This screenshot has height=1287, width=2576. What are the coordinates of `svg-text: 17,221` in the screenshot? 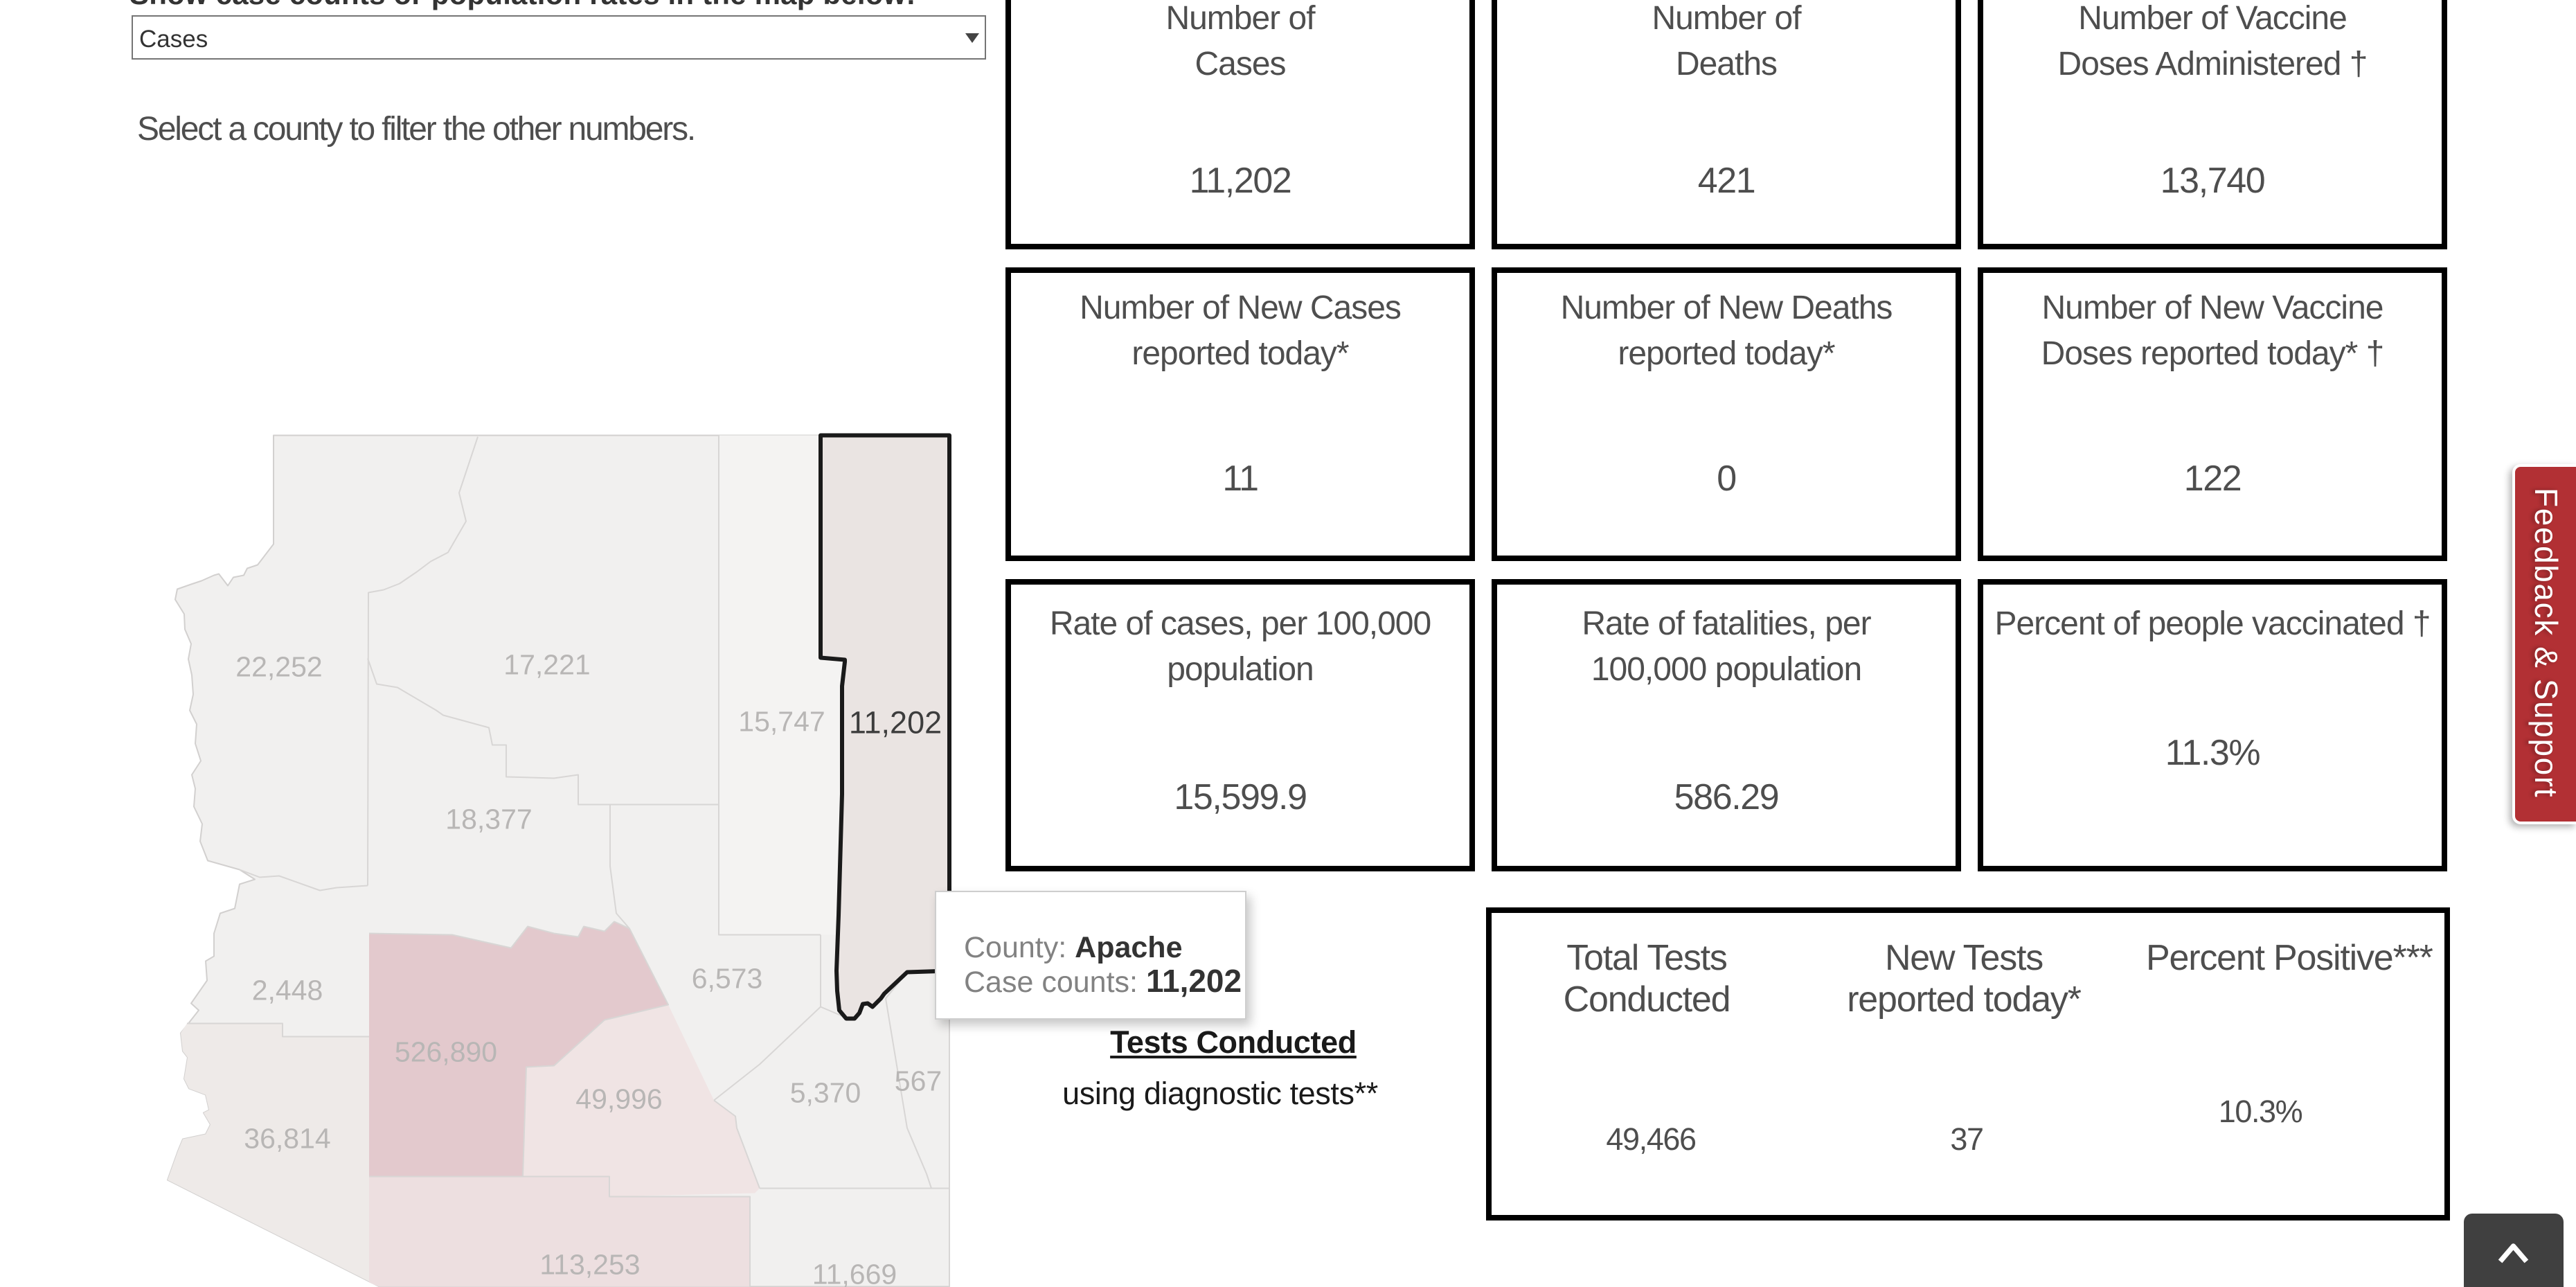 It's located at (546, 665).